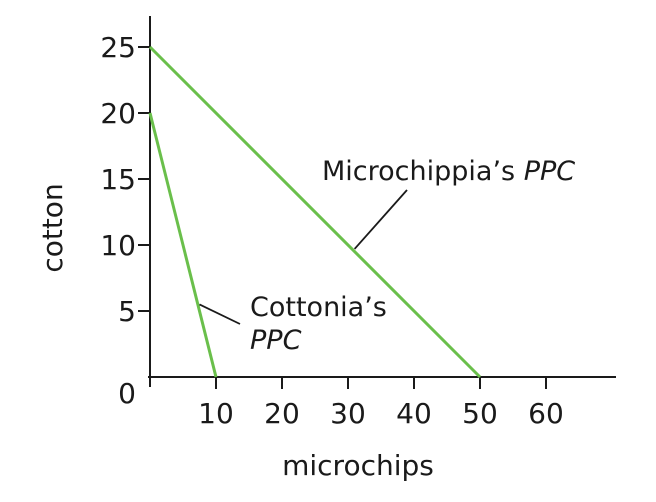 The height and width of the screenshot is (502, 656). What do you see at coordinates (127, 393) in the screenshot?
I see `origin-label: 0` at bounding box center [127, 393].